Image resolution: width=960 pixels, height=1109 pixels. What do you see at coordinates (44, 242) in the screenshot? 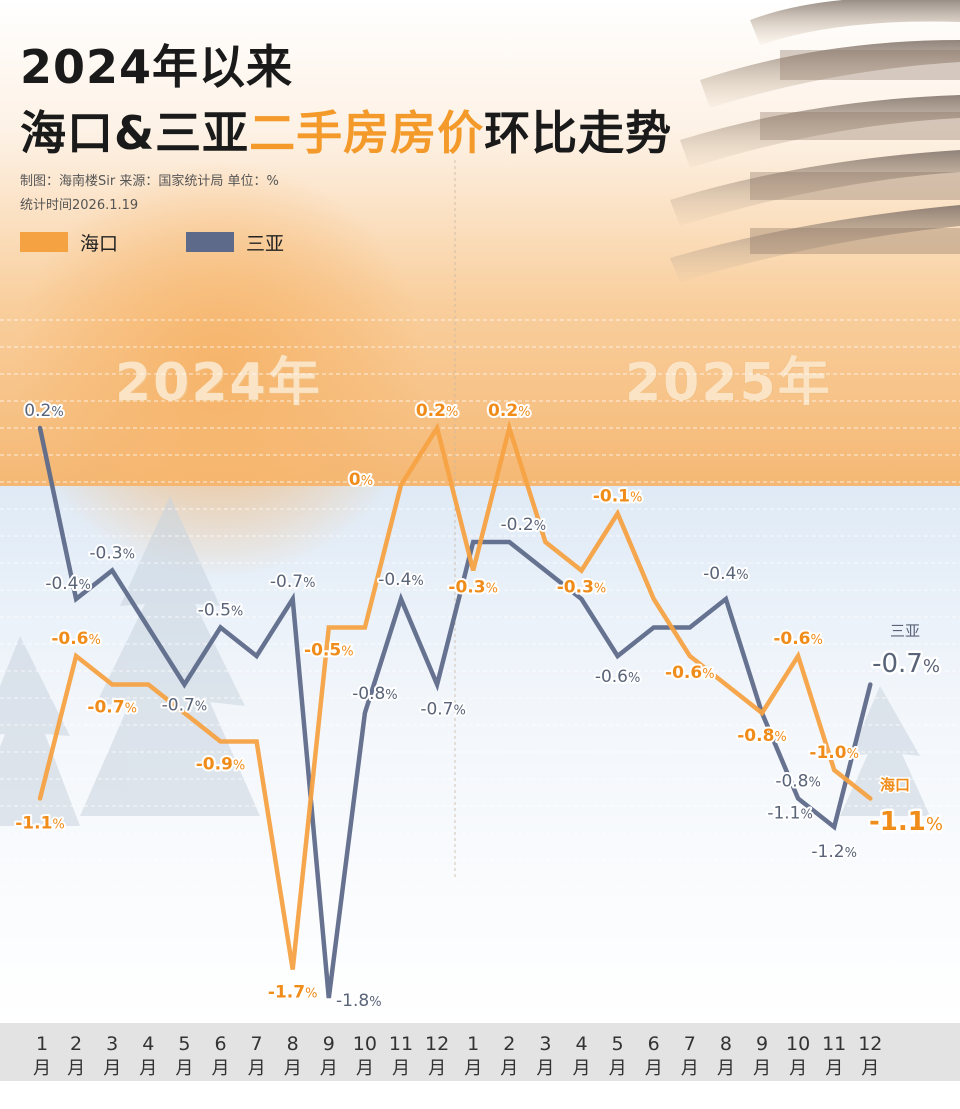
I see `legend-swatch-haikou` at bounding box center [44, 242].